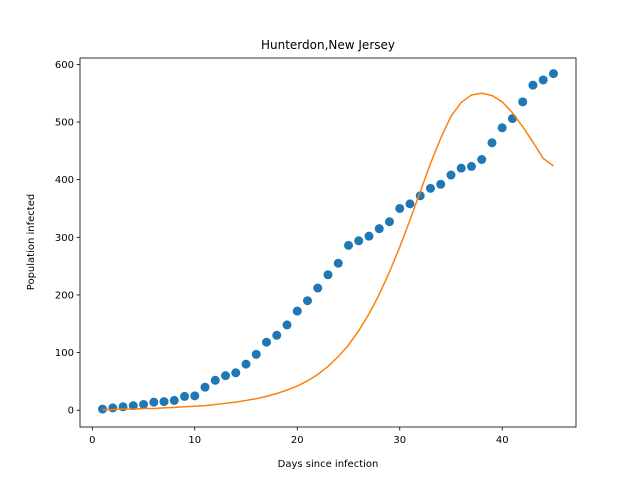 The image size is (640, 480). I want to click on x-tick-label: 20, so click(297, 440).